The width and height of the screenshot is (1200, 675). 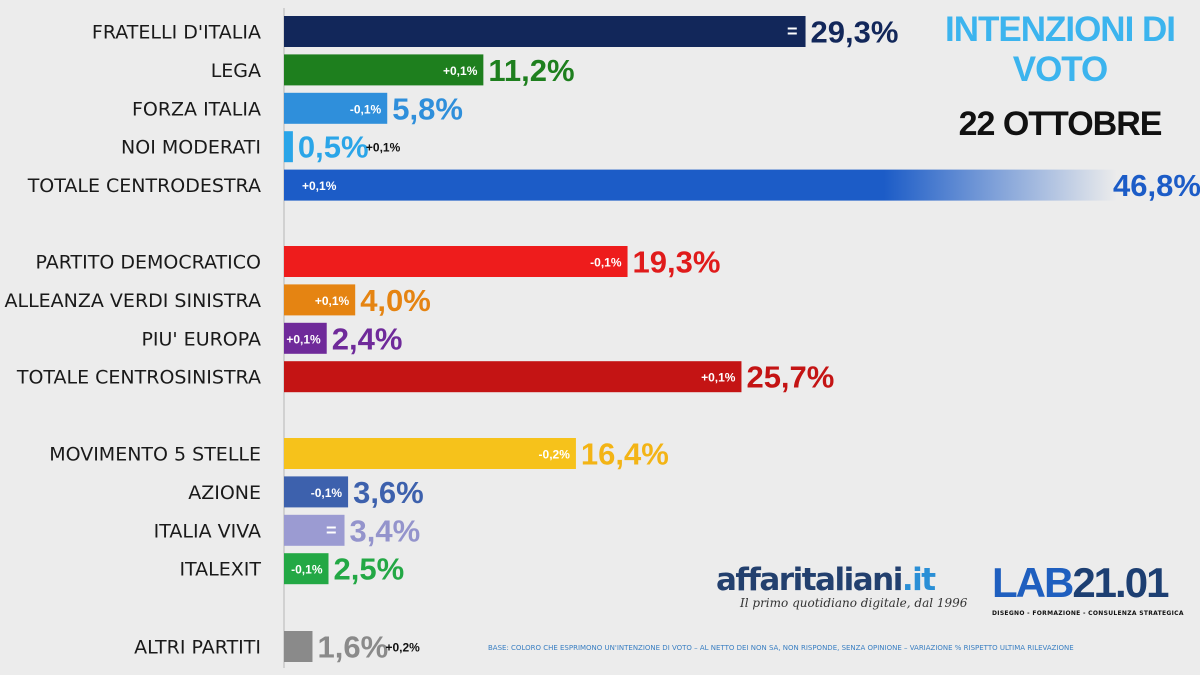 What do you see at coordinates (388, 492) in the screenshot?
I see `value-label: 3,6%` at bounding box center [388, 492].